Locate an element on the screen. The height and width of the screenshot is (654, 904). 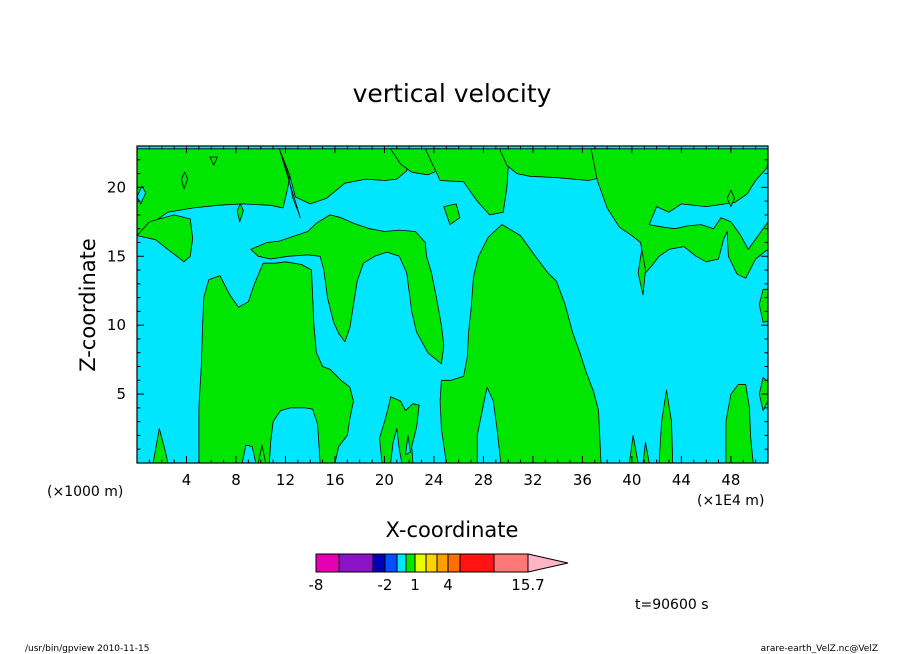
y-tick-label: 20 is located at coordinates (116, 187).